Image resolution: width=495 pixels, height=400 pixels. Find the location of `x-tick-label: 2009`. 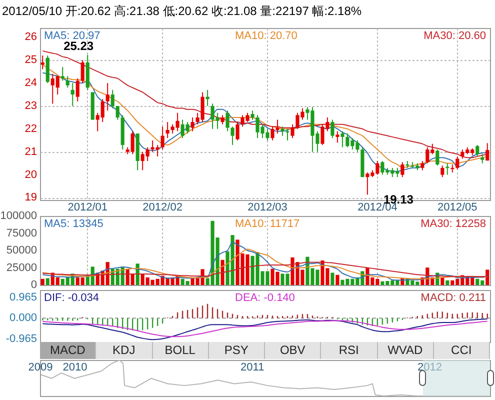

x-tick-label: 2009 is located at coordinates (40, 368).